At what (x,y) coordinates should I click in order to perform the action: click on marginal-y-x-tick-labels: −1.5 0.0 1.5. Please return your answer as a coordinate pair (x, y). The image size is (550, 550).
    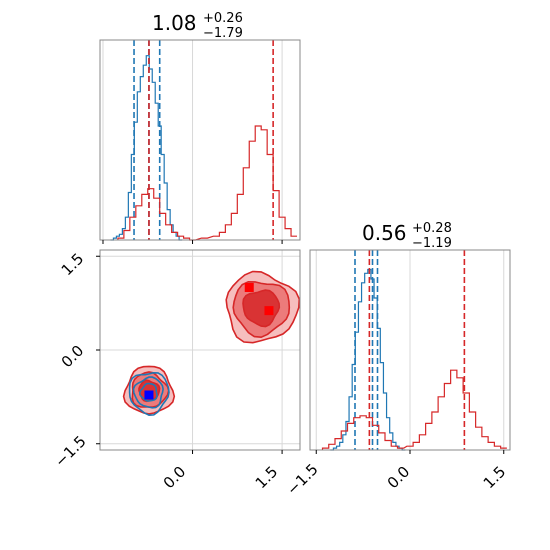
    Looking at the image, I should click on (396, 479).